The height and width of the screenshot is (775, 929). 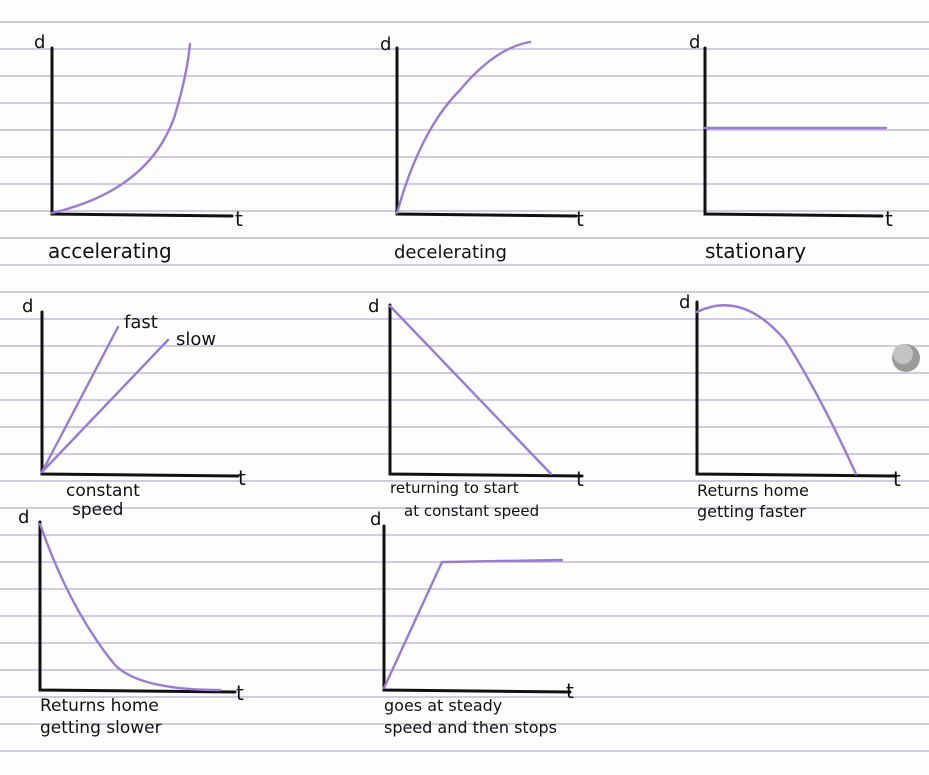 What do you see at coordinates (471, 511) in the screenshot?
I see `graph-caption-line-2: at constant speed` at bounding box center [471, 511].